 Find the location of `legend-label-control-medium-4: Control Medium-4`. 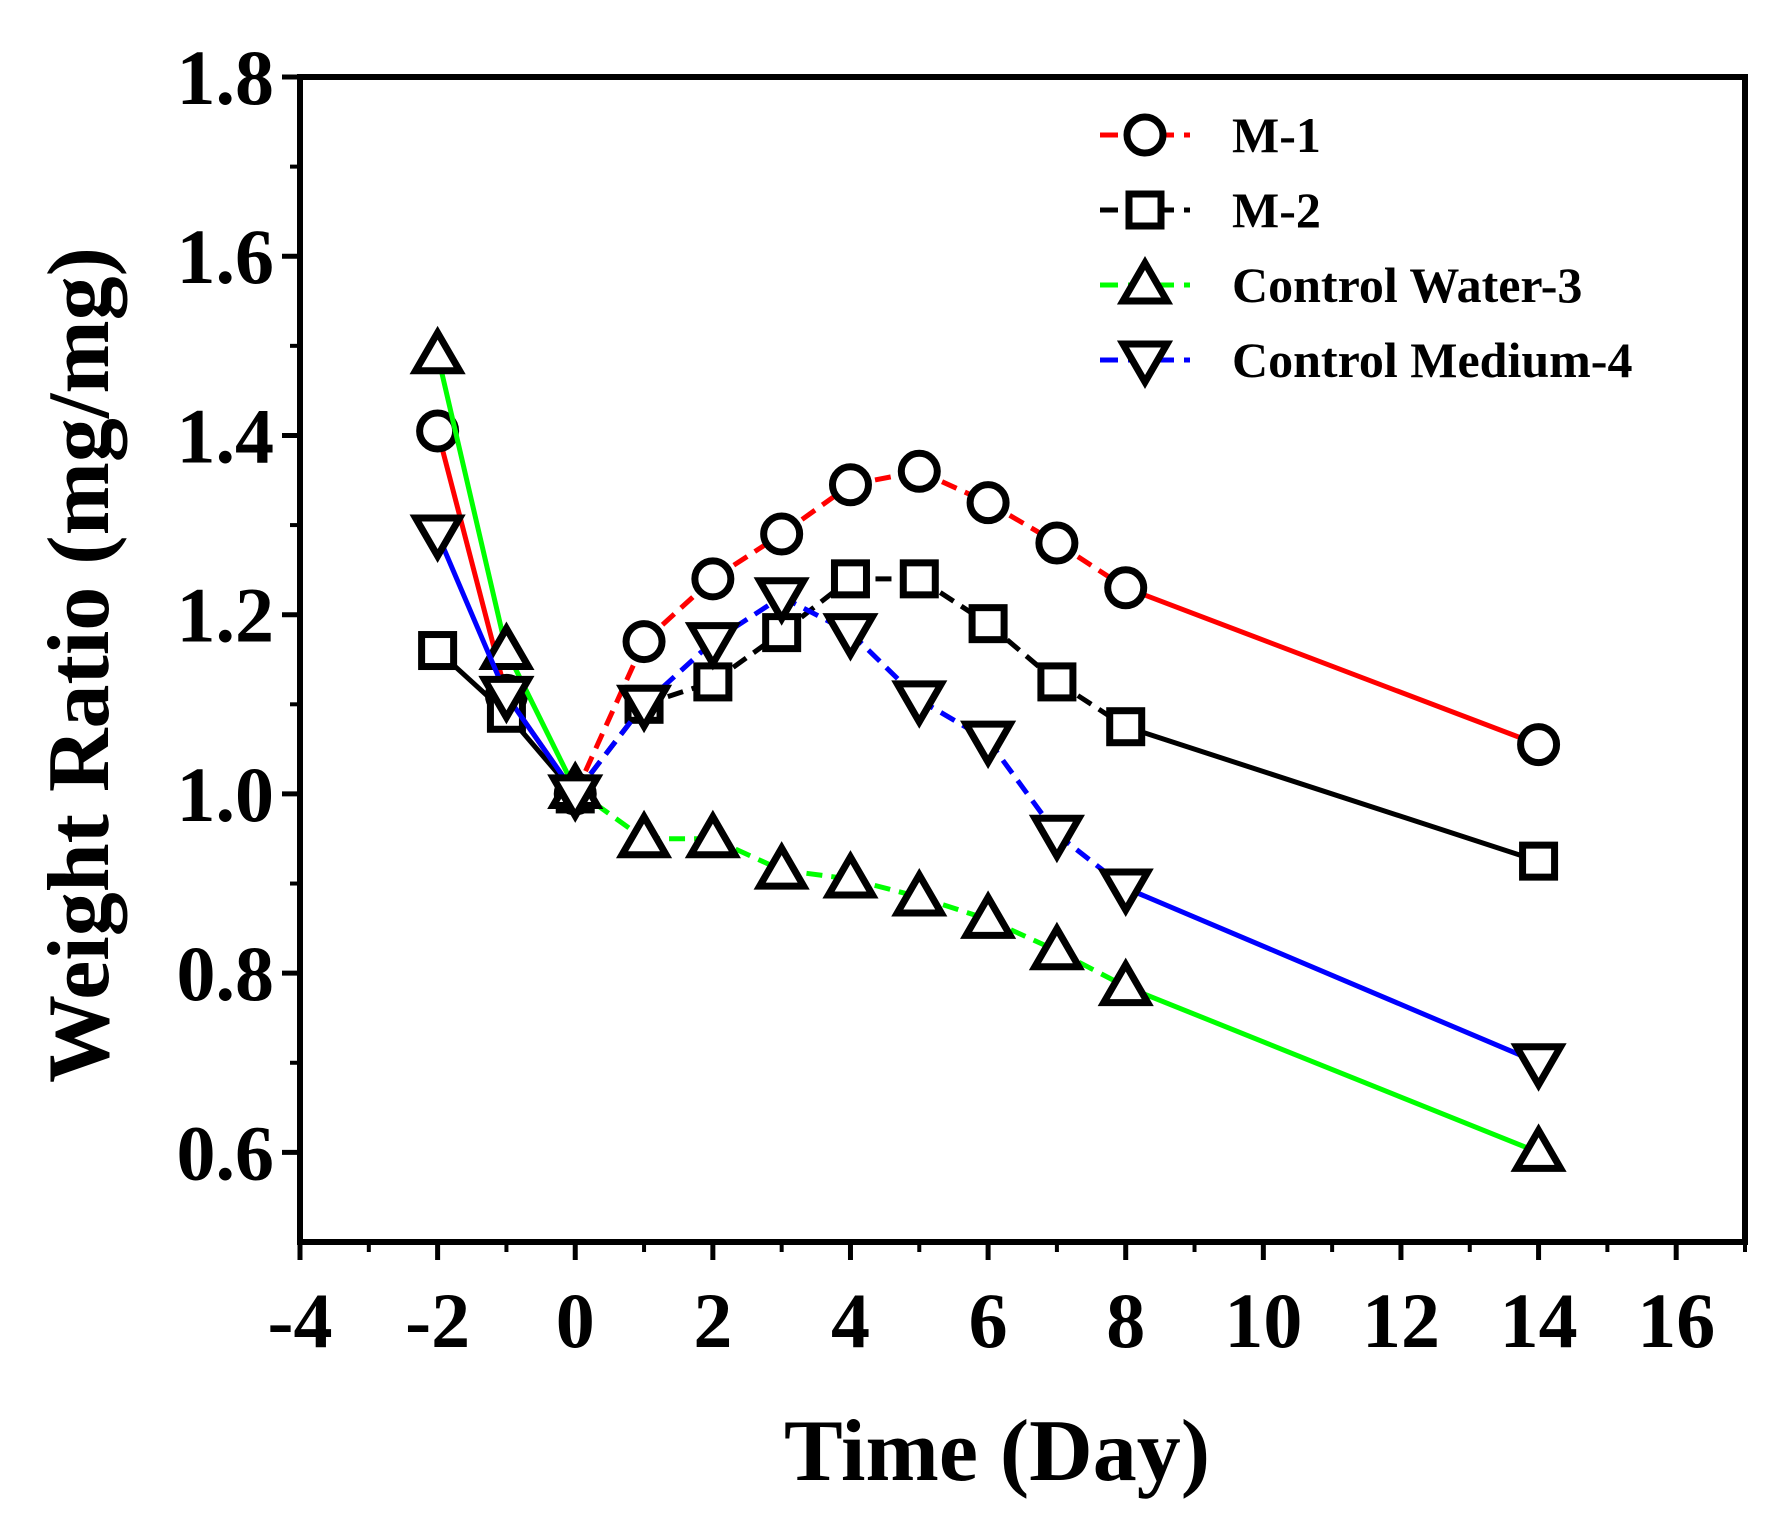

legend-label-control-medium-4: Control Medium-4 is located at coordinates (1432, 360).